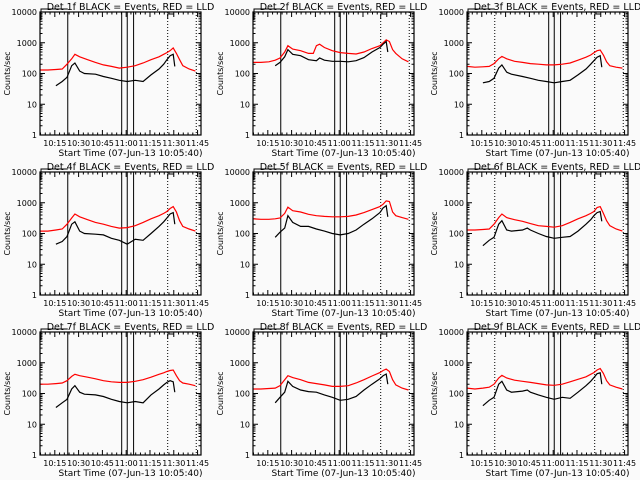  Describe the element at coordinates (557, 167) in the screenshot. I see `chart-title: Det 6f BLACK = Events, RED = LLD` at that location.